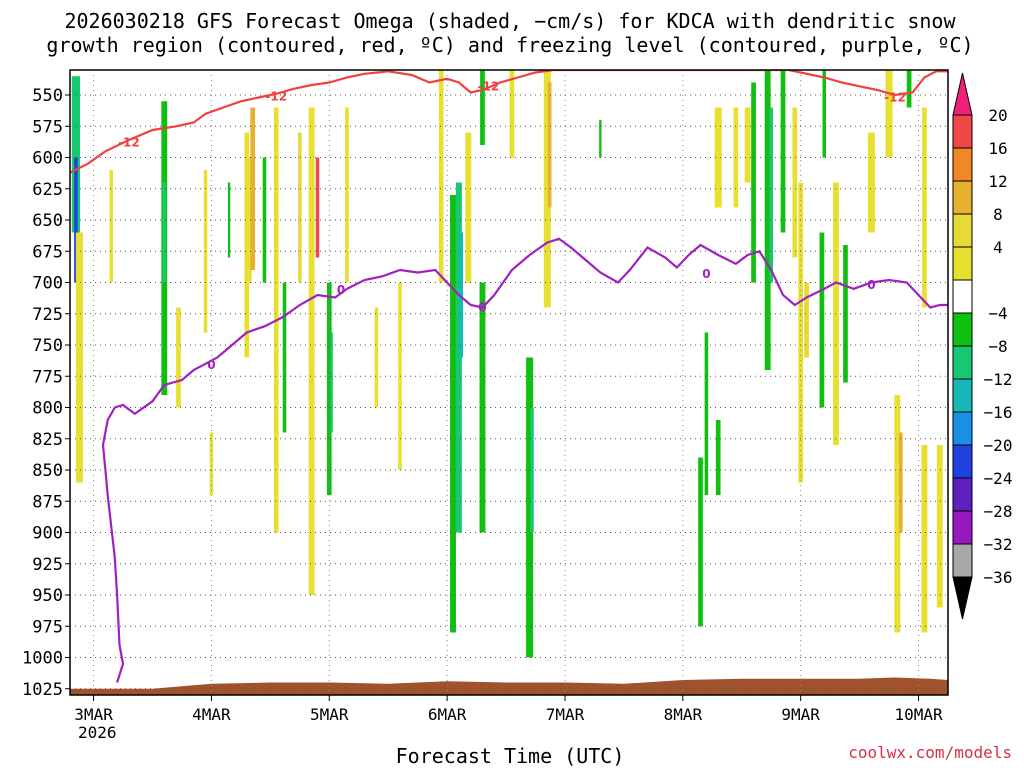 The image size is (1024, 768). What do you see at coordinates (47, 440) in the screenshot?
I see `y-tick-label: 825` at bounding box center [47, 440].